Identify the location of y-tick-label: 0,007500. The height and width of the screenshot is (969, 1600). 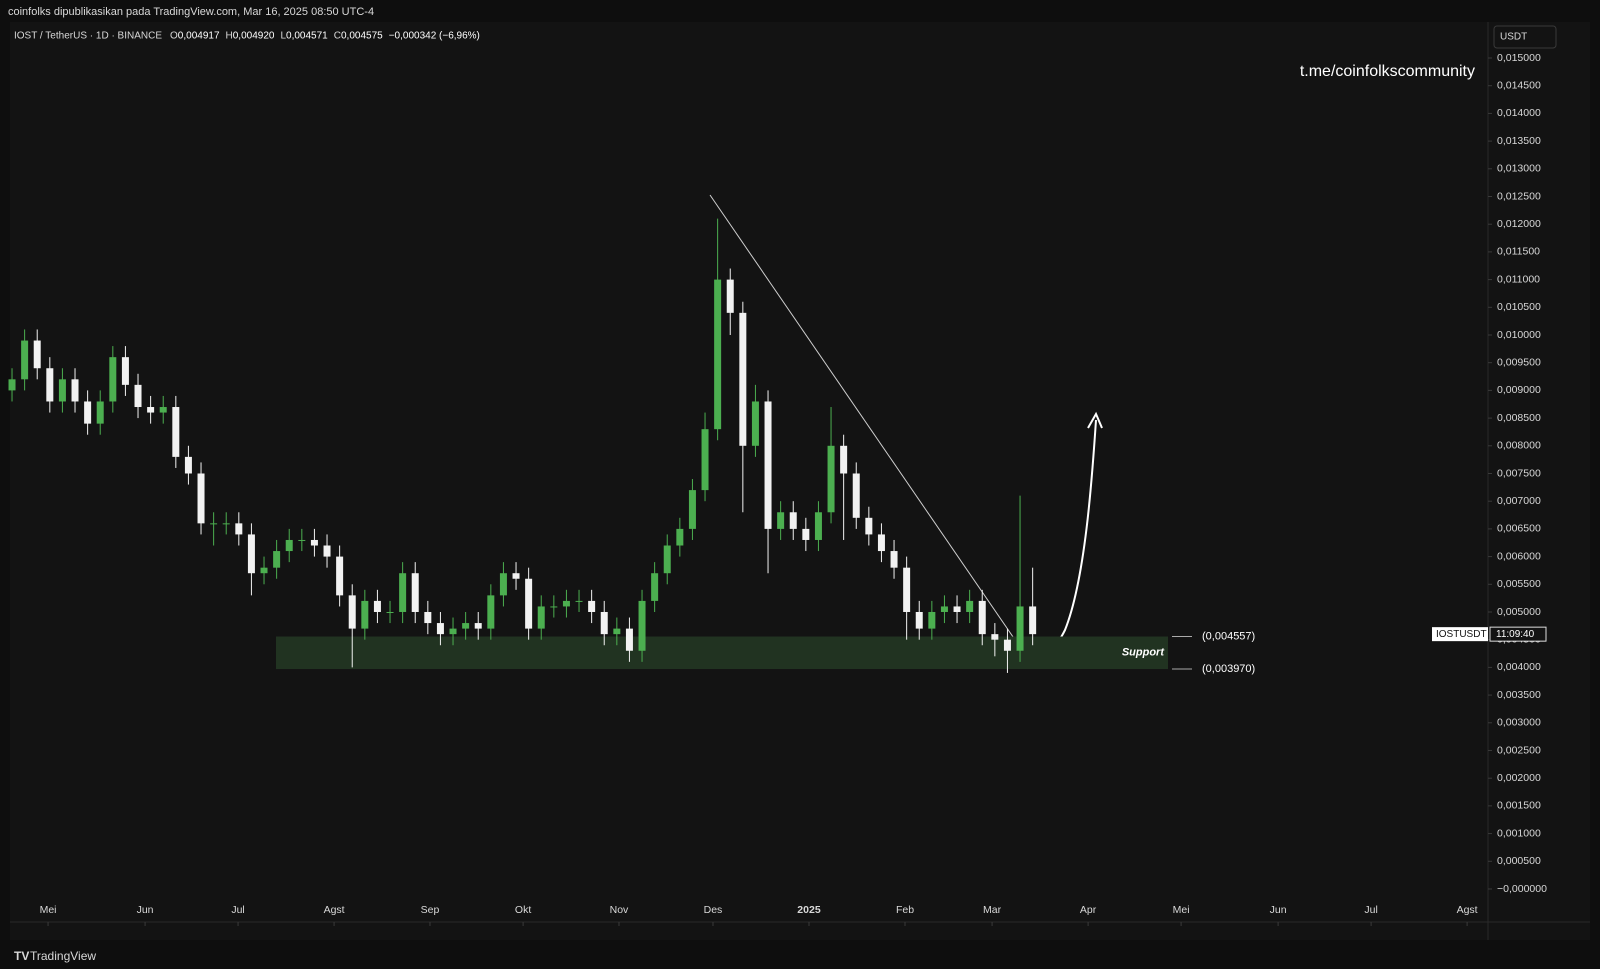
(1519, 473).